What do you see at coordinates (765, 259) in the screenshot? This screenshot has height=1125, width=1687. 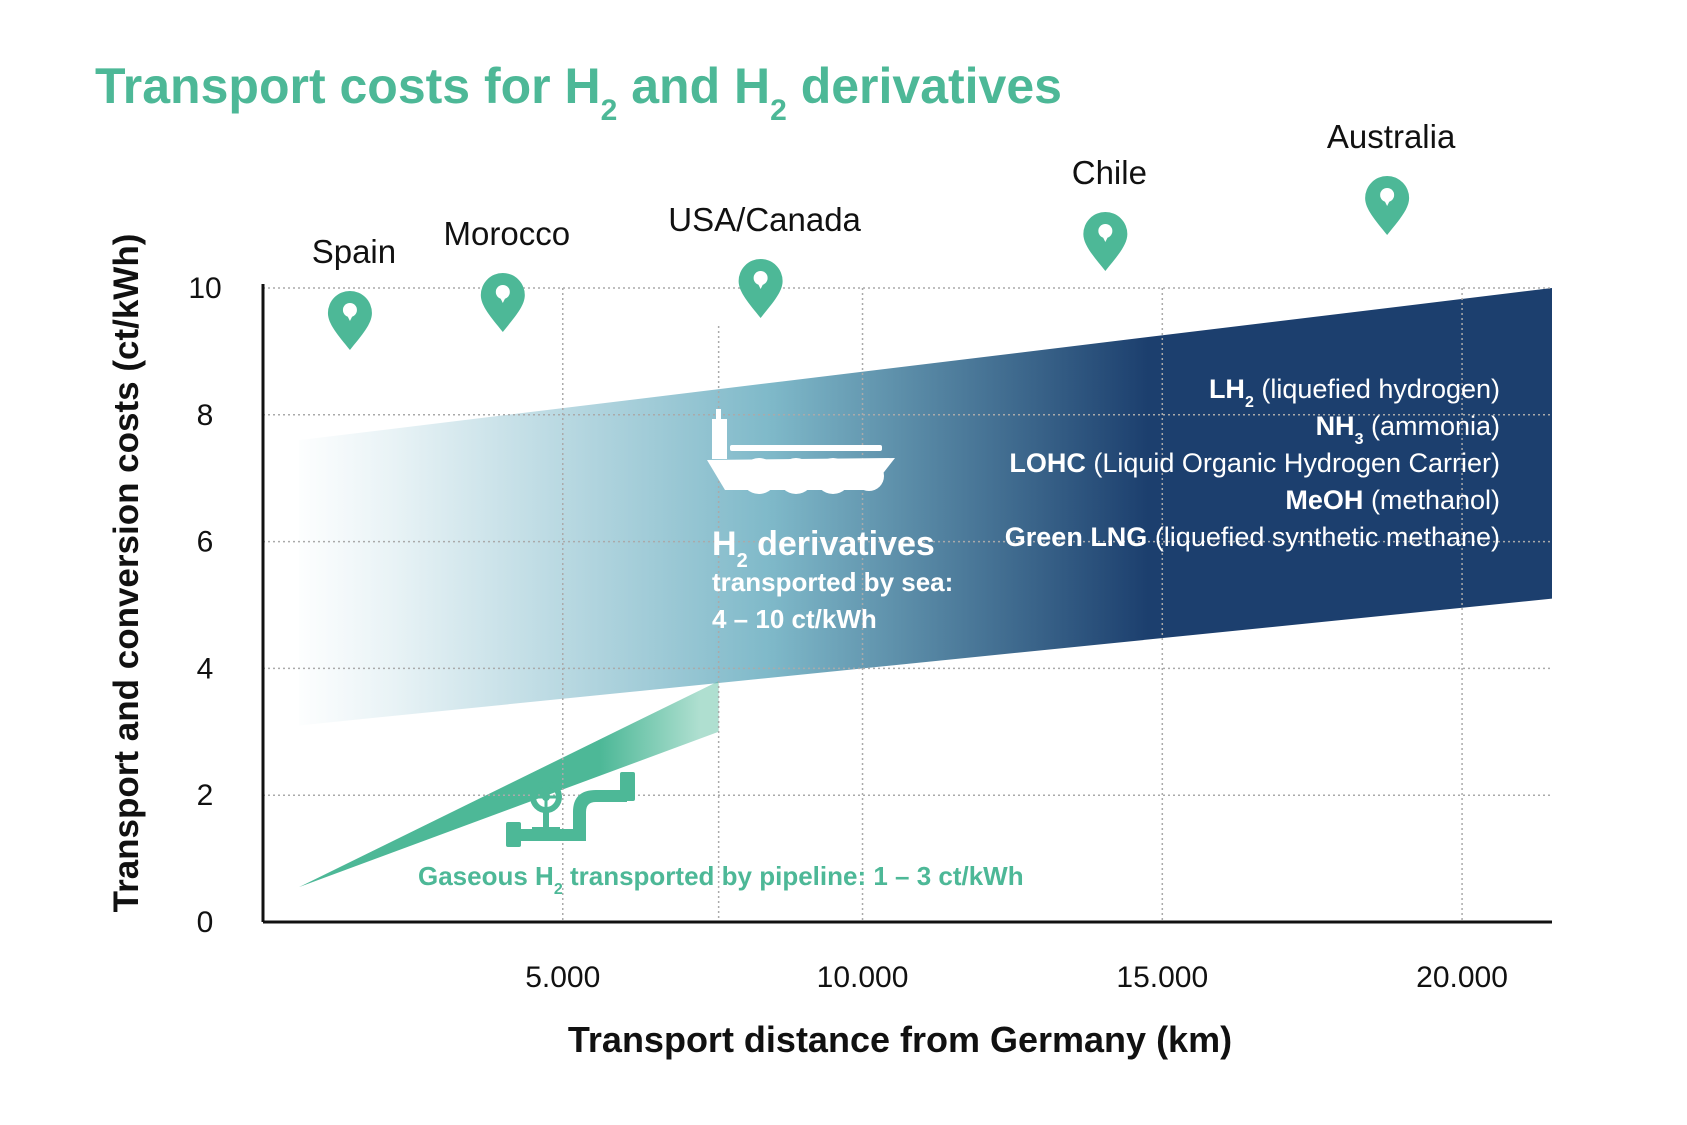 I see `location-pin: USA/Canada` at bounding box center [765, 259].